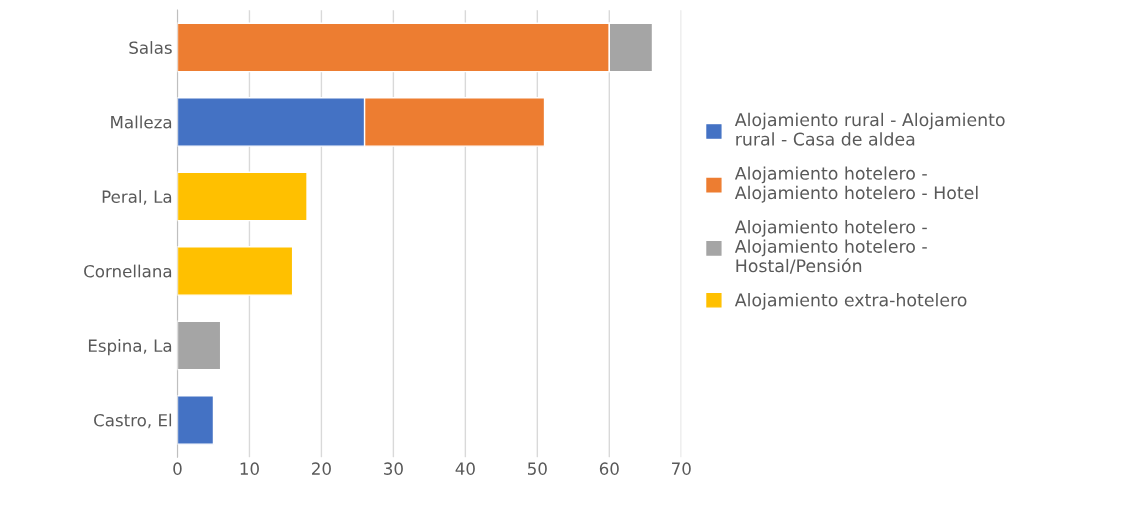  What do you see at coordinates (537, 468) in the screenshot?
I see `x-tick-label: 50` at bounding box center [537, 468].